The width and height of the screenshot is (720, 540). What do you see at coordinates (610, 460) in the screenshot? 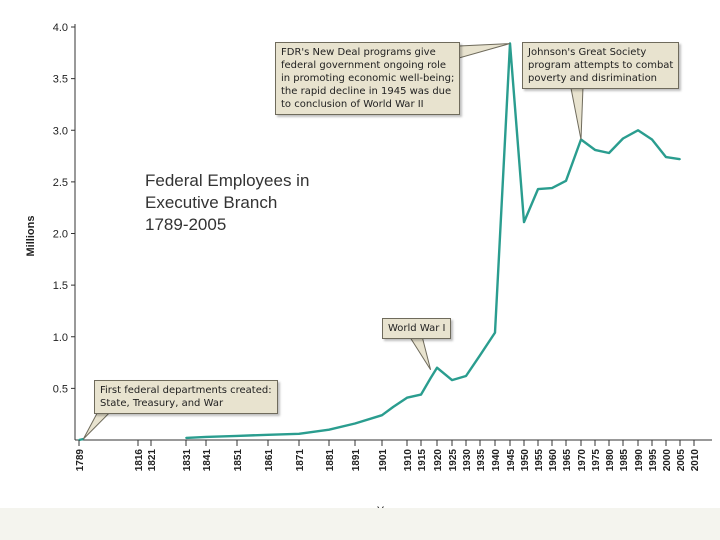
I see `x-tick-label: 1980` at bounding box center [610, 460].